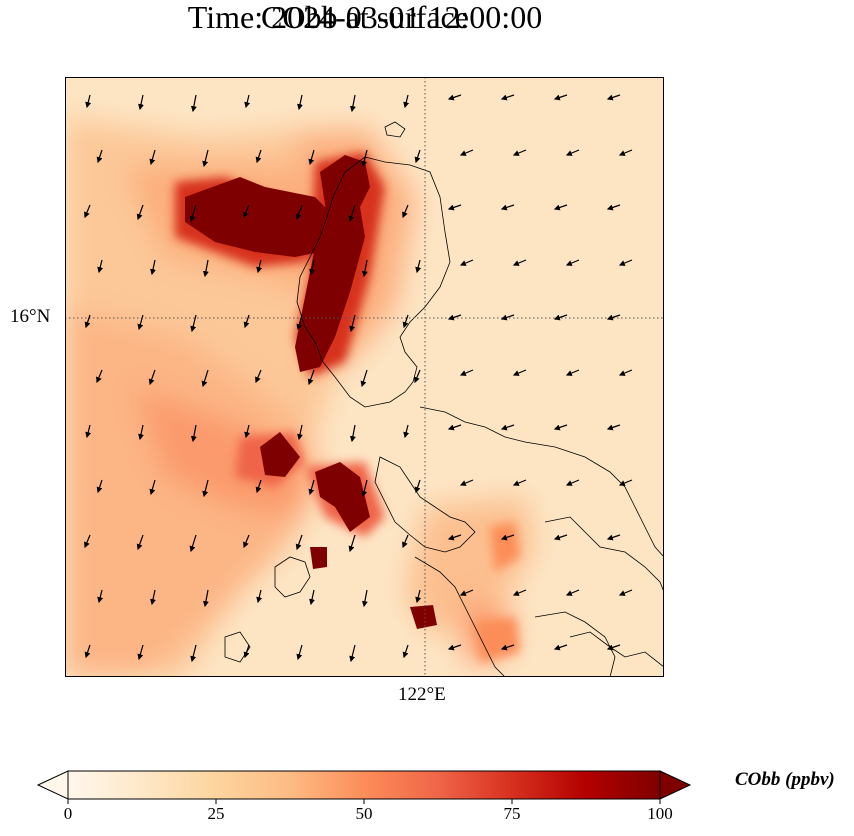 The height and width of the screenshot is (836, 854). Describe the element at coordinates (364, 813) in the screenshot. I see `colorbar-tick-label-50: 50` at that location.